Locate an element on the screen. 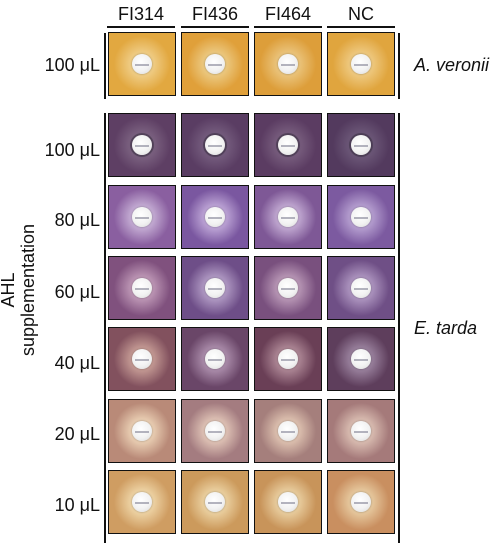 This screenshot has height=550, width=502. row-label: 10 μL is located at coordinates (77, 505).